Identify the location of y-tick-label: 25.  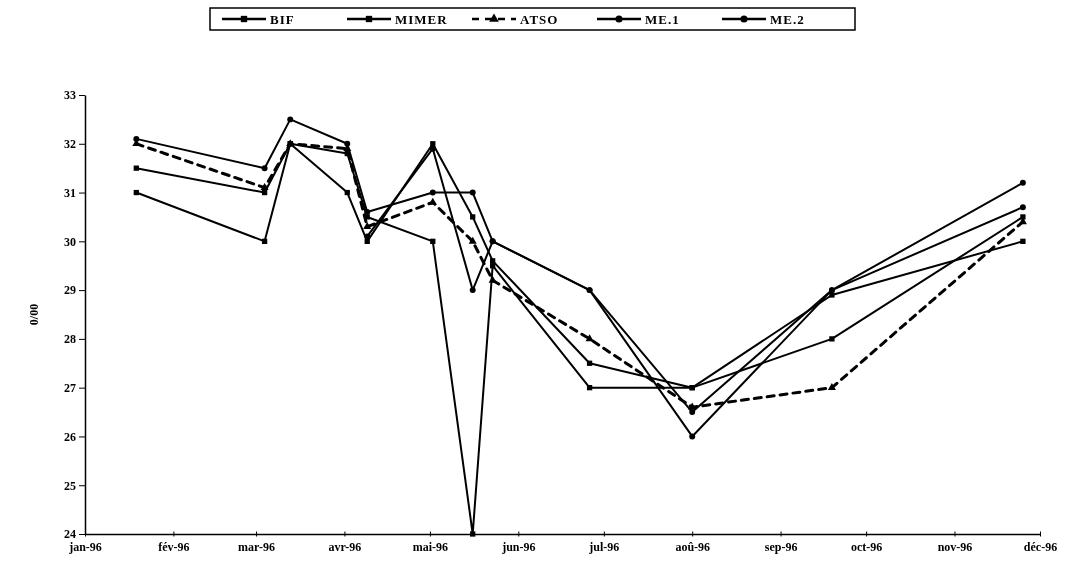
(70, 485).